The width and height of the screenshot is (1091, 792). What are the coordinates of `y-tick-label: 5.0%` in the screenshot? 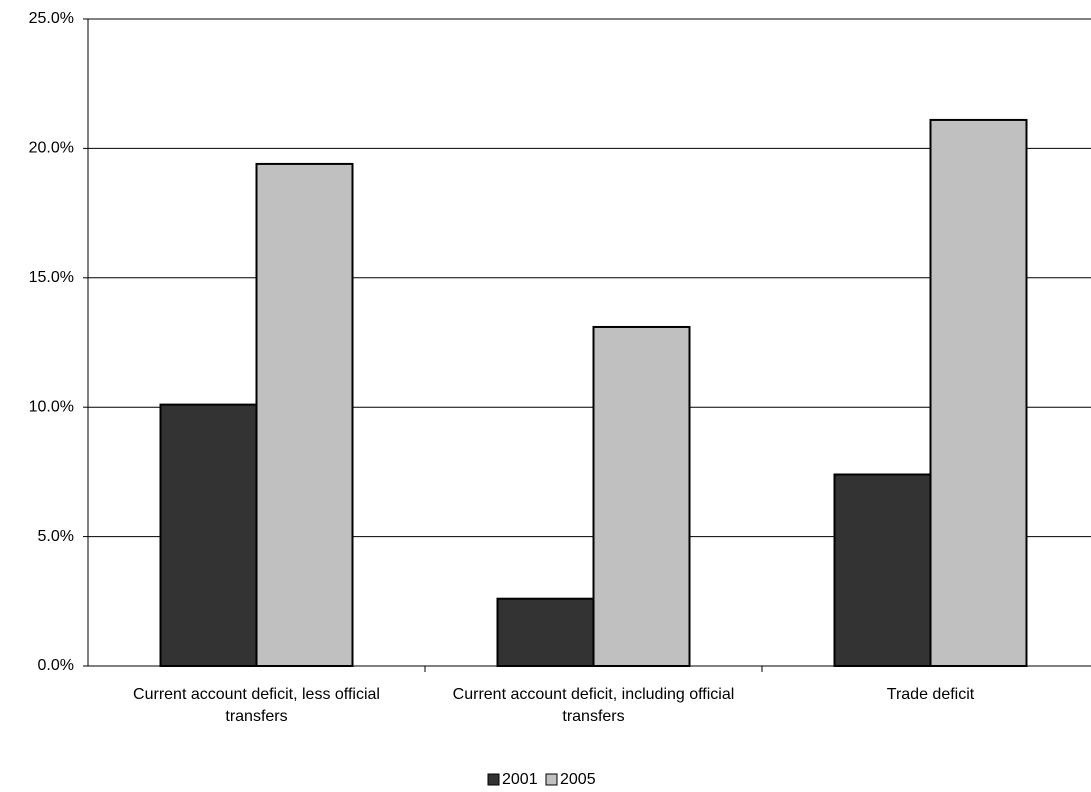 It's located at (56, 536).